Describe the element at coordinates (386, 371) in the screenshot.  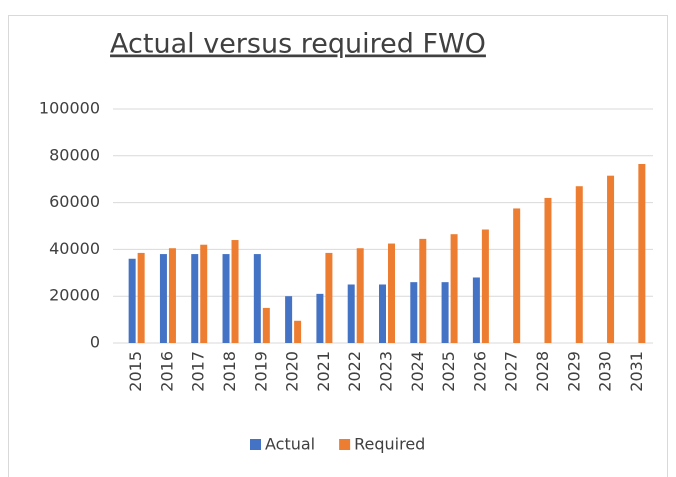
I see `x-tick-label: 2023` at that location.